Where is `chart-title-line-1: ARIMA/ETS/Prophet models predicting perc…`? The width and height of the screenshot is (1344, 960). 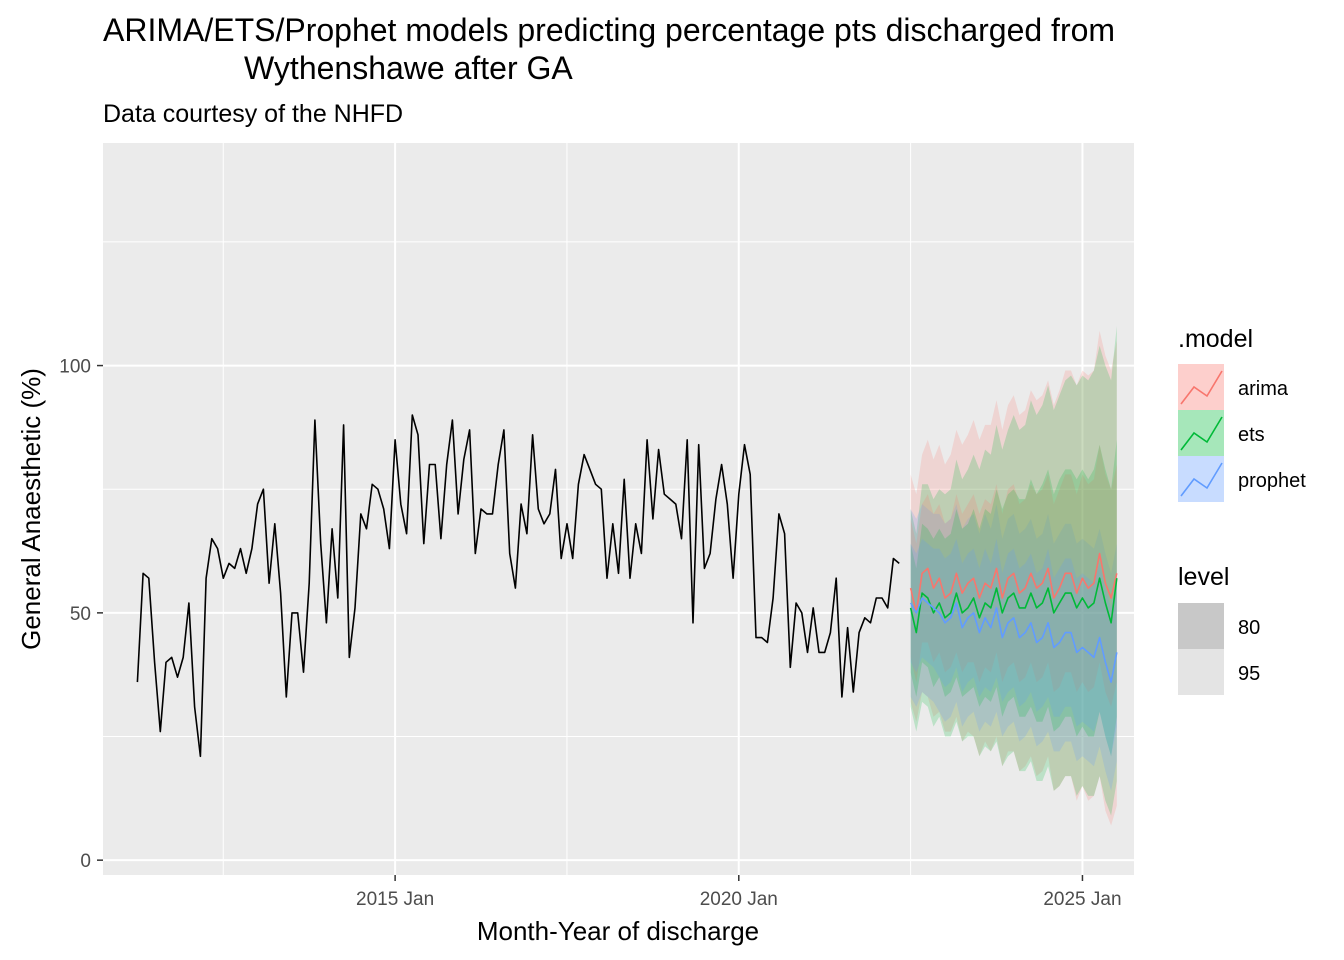 chart-title-line-1: ARIMA/ETS/Prophet models predicting perc… is located at coordinates (609, 30).